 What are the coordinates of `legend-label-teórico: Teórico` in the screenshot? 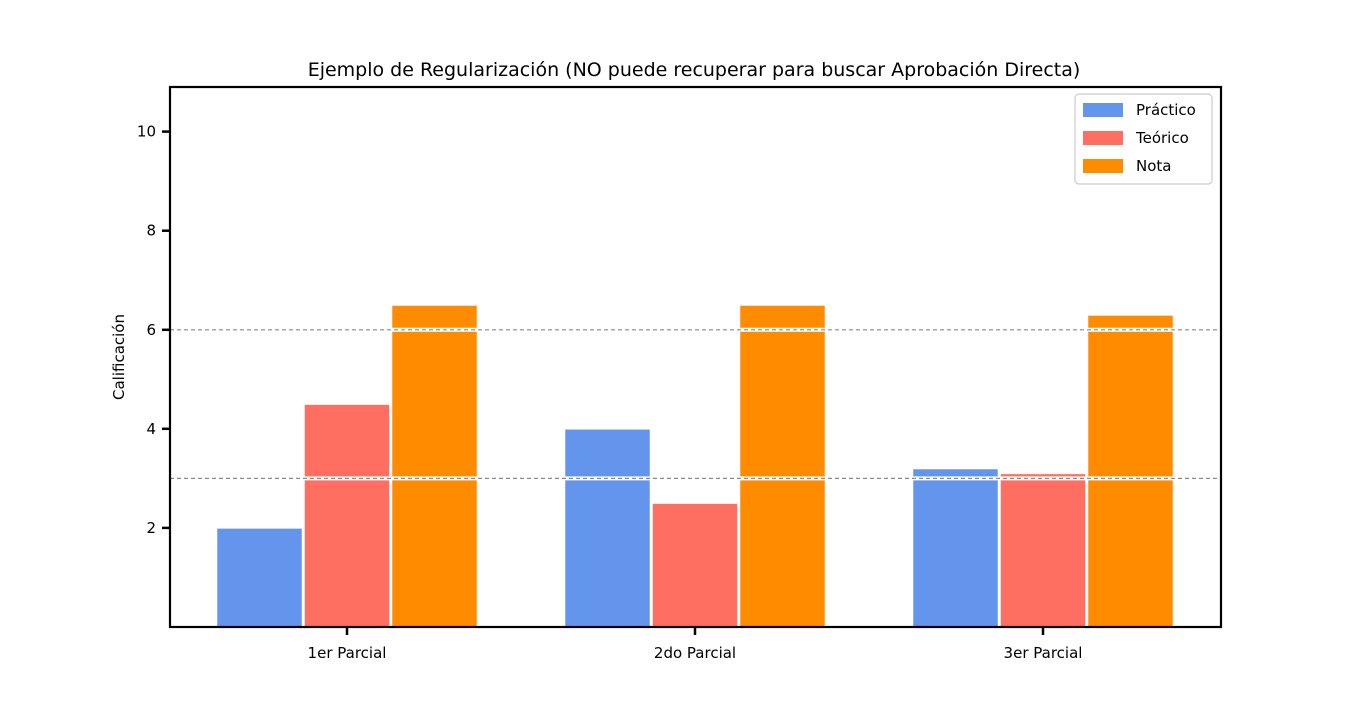 It's located at (1162, 138).